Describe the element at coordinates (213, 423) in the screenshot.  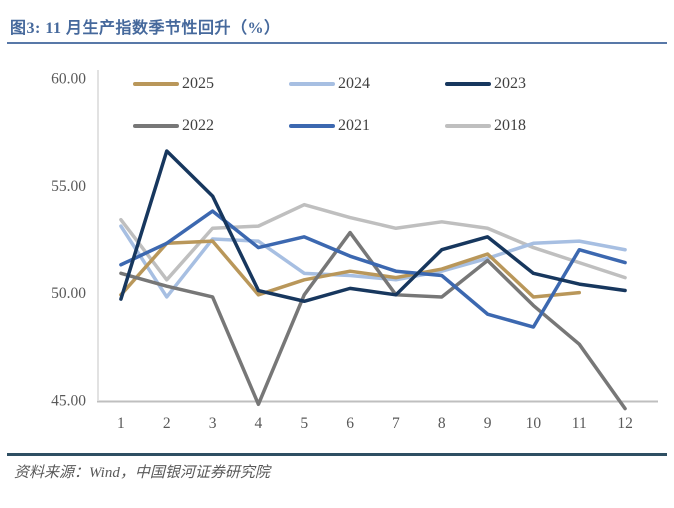
I see `x-axis-tick-label: 3` at that location.